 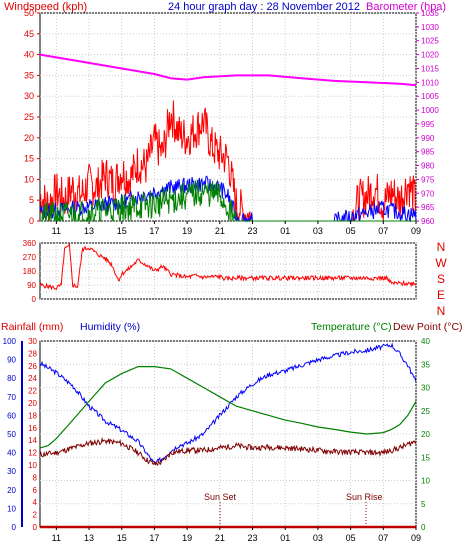 What do you see at coordinates (30, 257) in the screenshot?
I see `direction-y-tick-label: 270` at bounding box center [30, 257].